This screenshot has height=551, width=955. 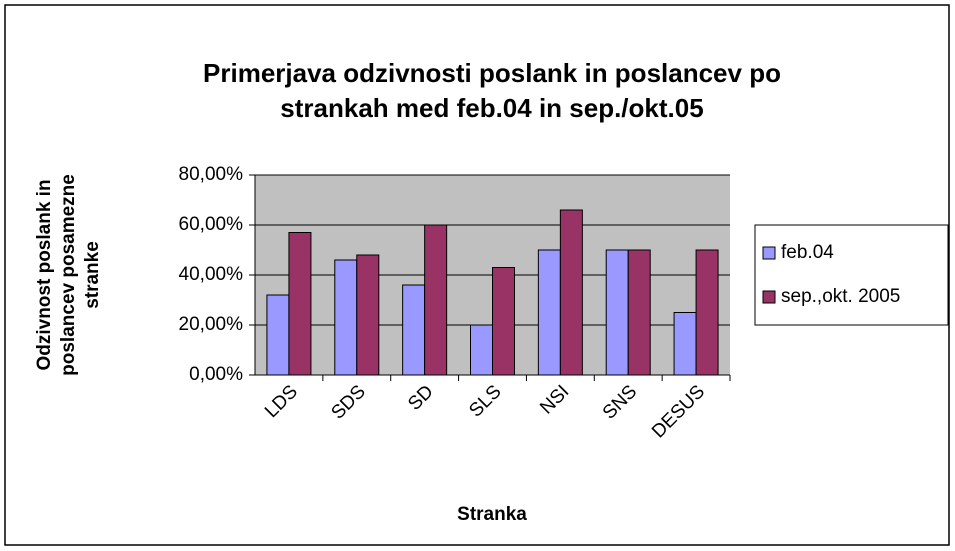 What do you see at coordinates (491, 108) in the screenshot?
I see `chart-title: strankah med feb.04 in sep./okt.05` at bounding box center [491, 108].